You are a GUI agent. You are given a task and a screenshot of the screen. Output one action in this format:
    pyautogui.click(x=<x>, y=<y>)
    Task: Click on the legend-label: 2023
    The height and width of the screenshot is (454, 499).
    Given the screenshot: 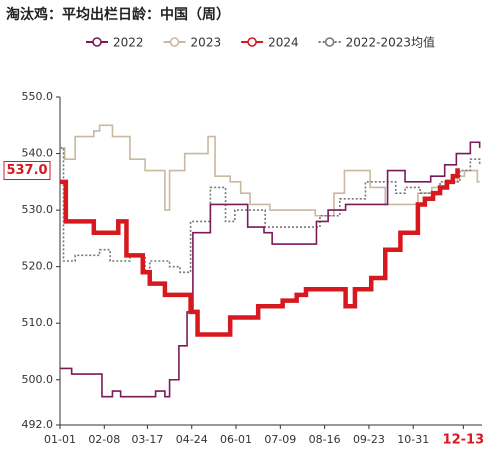 What is the action you would take?
    pyautogui.click(x=206, y=43)
    